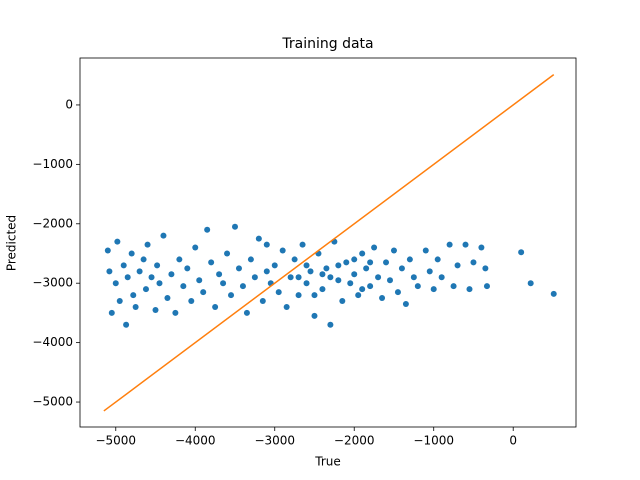  I want to click on y-tick-label: −2000, so click(52, 223).